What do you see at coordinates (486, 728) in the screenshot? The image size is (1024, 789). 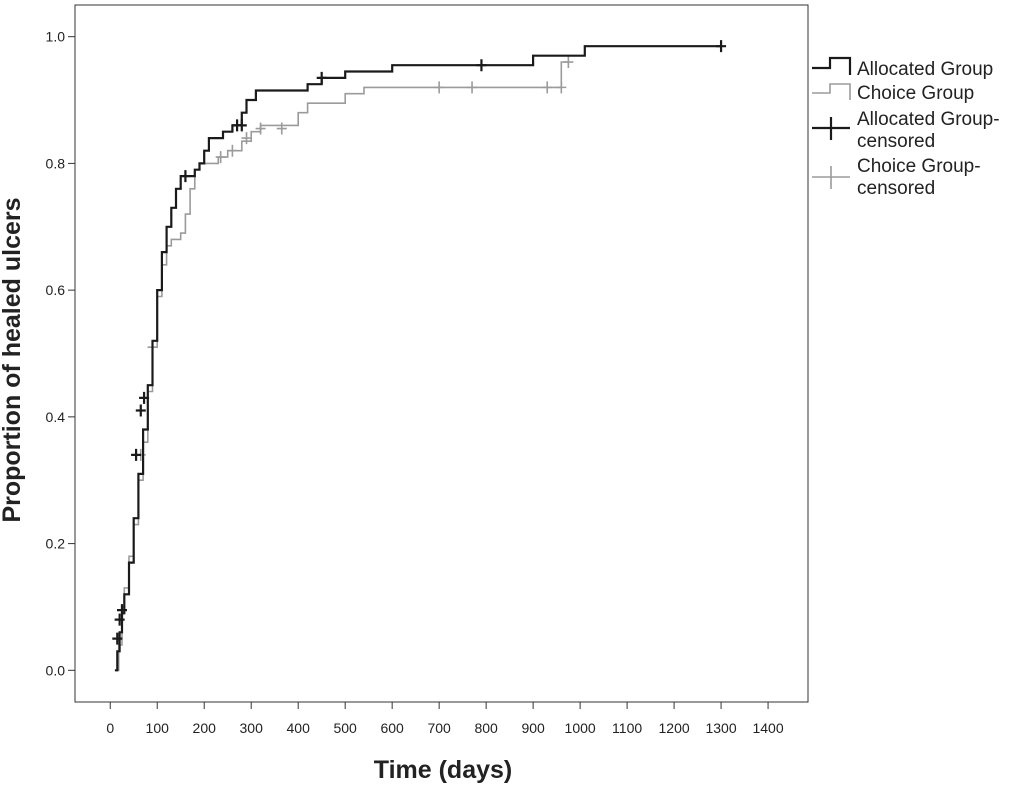 I see `x-tick-label: 800` at bounding box center [486, 728].